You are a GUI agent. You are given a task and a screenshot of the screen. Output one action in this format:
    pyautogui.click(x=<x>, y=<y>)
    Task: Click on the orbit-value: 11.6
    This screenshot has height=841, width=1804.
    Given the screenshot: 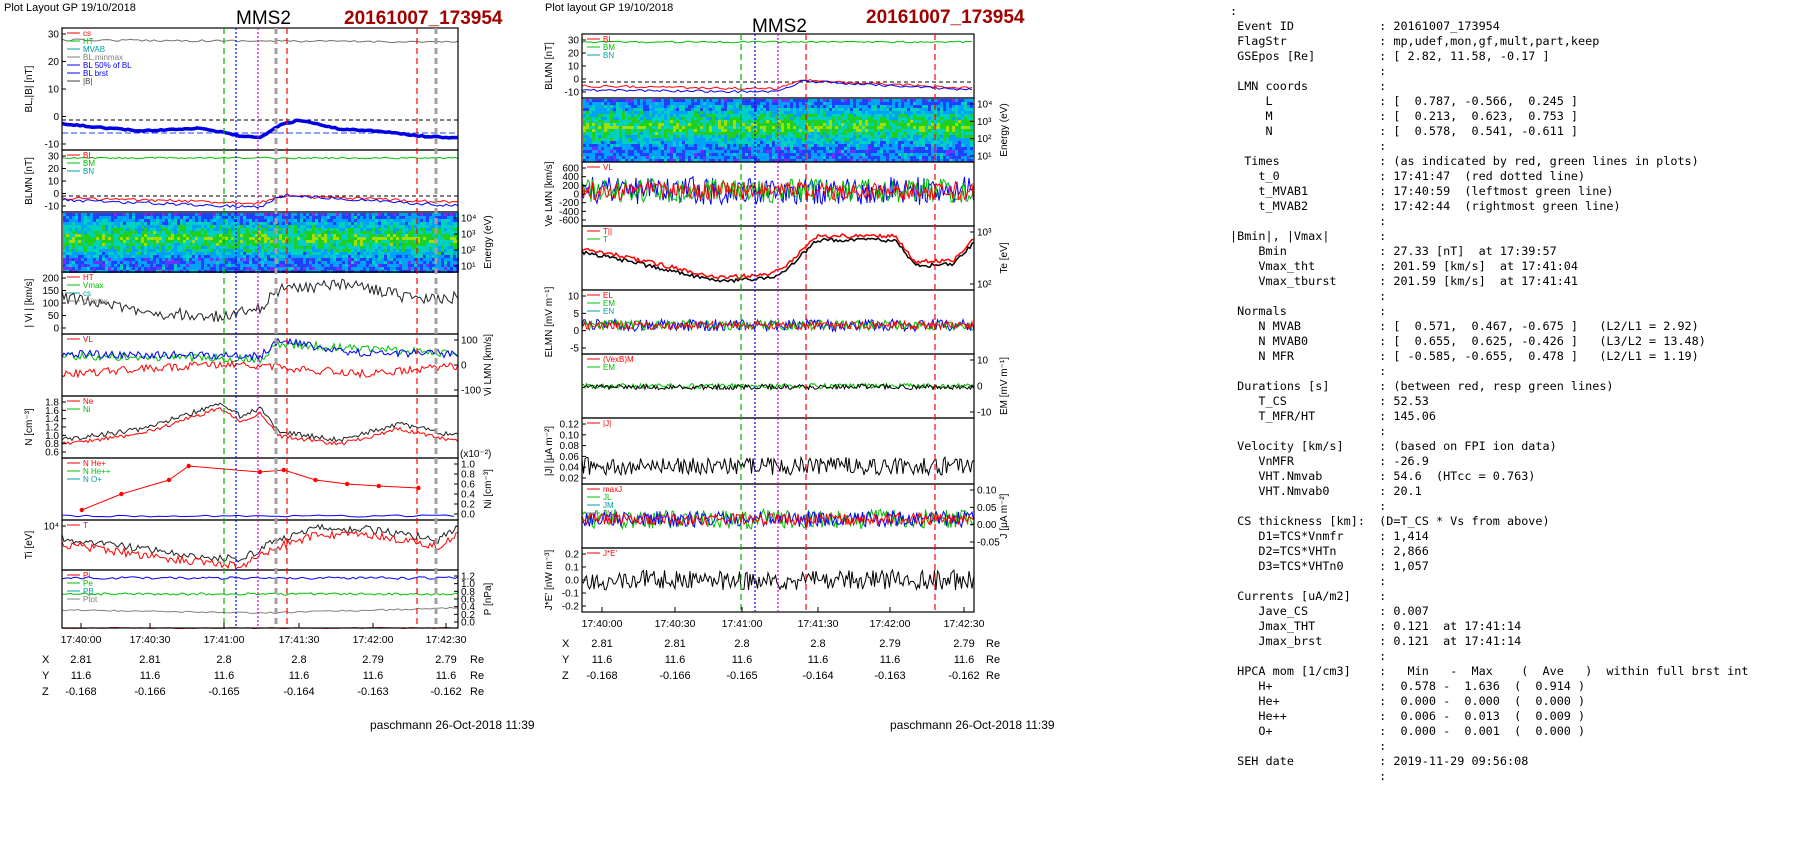 What is the action you would take?
    pyautogui.click(x=224, y=676)
    